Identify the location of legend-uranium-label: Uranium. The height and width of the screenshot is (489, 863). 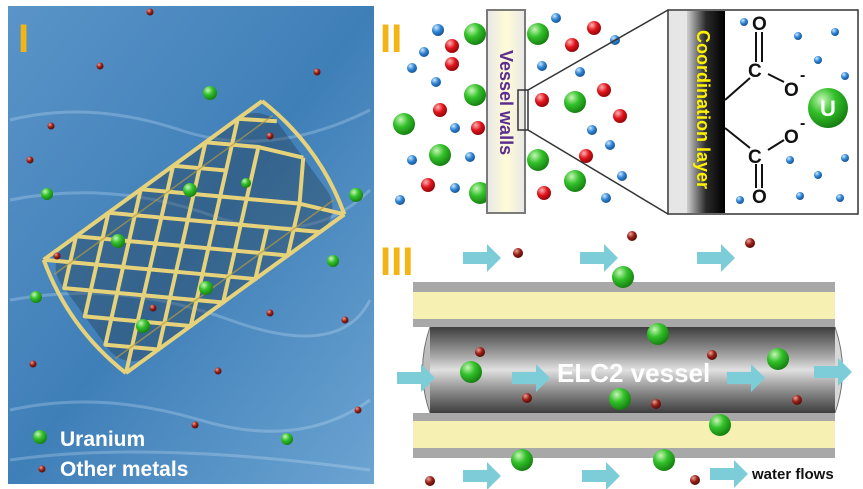
(102, 439).